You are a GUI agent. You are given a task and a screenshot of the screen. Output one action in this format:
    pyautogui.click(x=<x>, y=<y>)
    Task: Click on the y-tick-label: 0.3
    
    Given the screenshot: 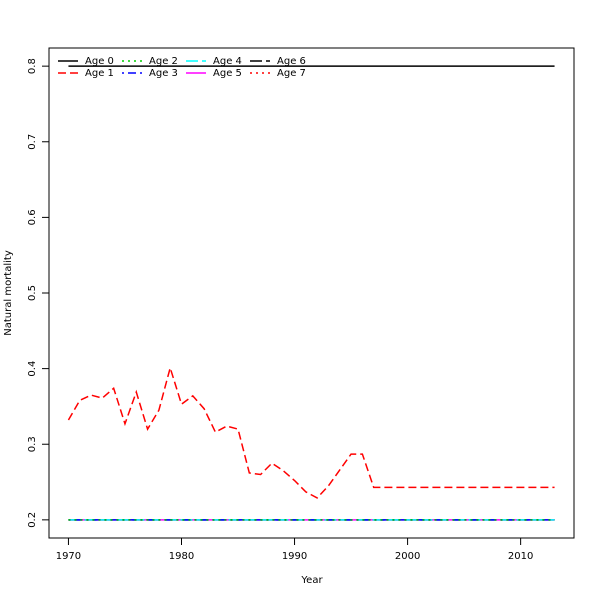 What is the action you would take?
    pyautogui.click(x=32, y=444)
    